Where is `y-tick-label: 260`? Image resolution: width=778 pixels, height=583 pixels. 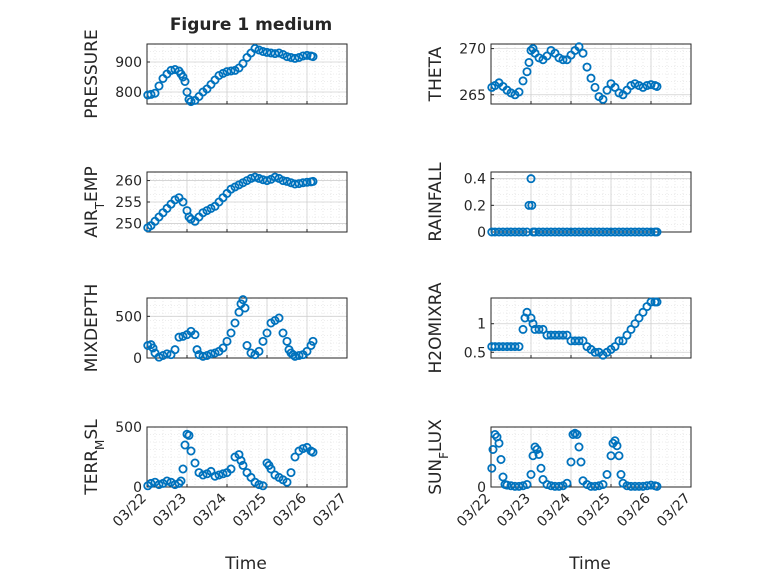 y-tick-label: 260 is located at coordinates (128, 182).